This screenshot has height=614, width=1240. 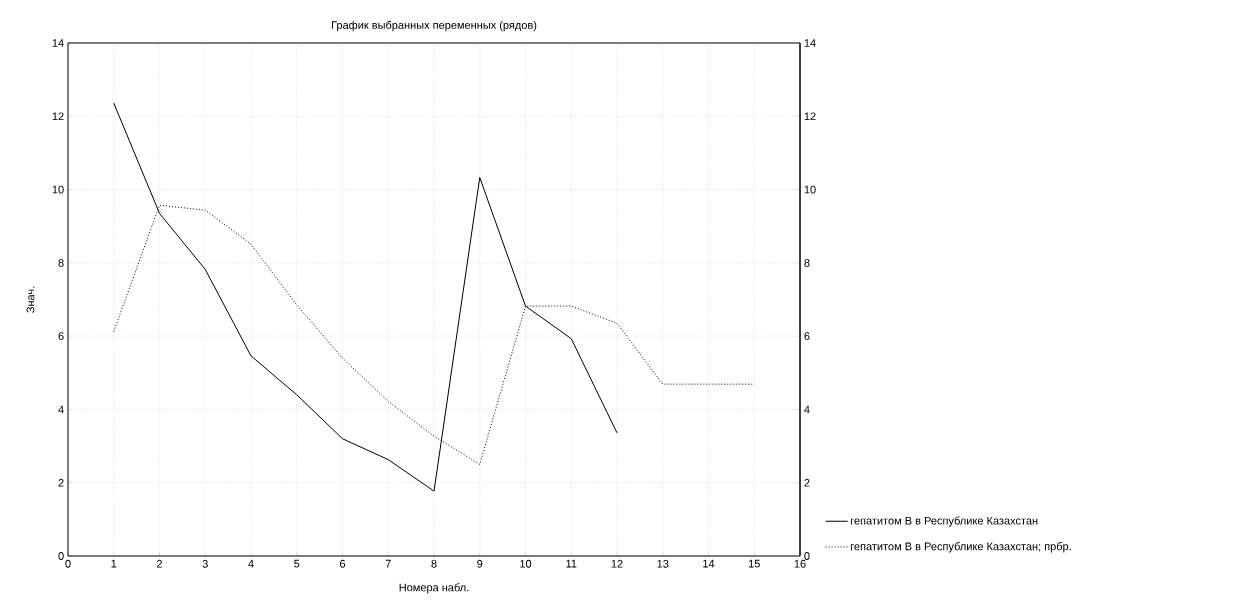 What do you see at coordinates (434, 26) in the screenshot?
I see `chart-title: График выбранных переменных (рядов)` at bounding box center [434, 26].